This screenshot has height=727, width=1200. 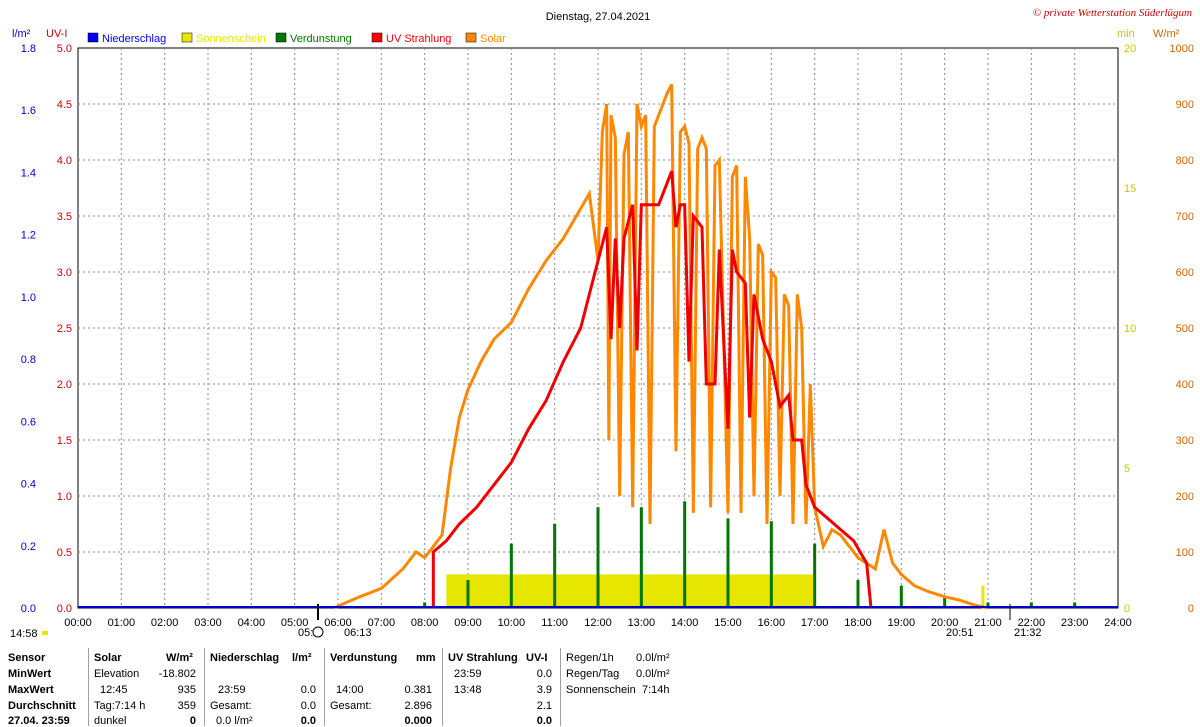 I want to click on axis-unit-min: min, so click(x=1126, y=34).